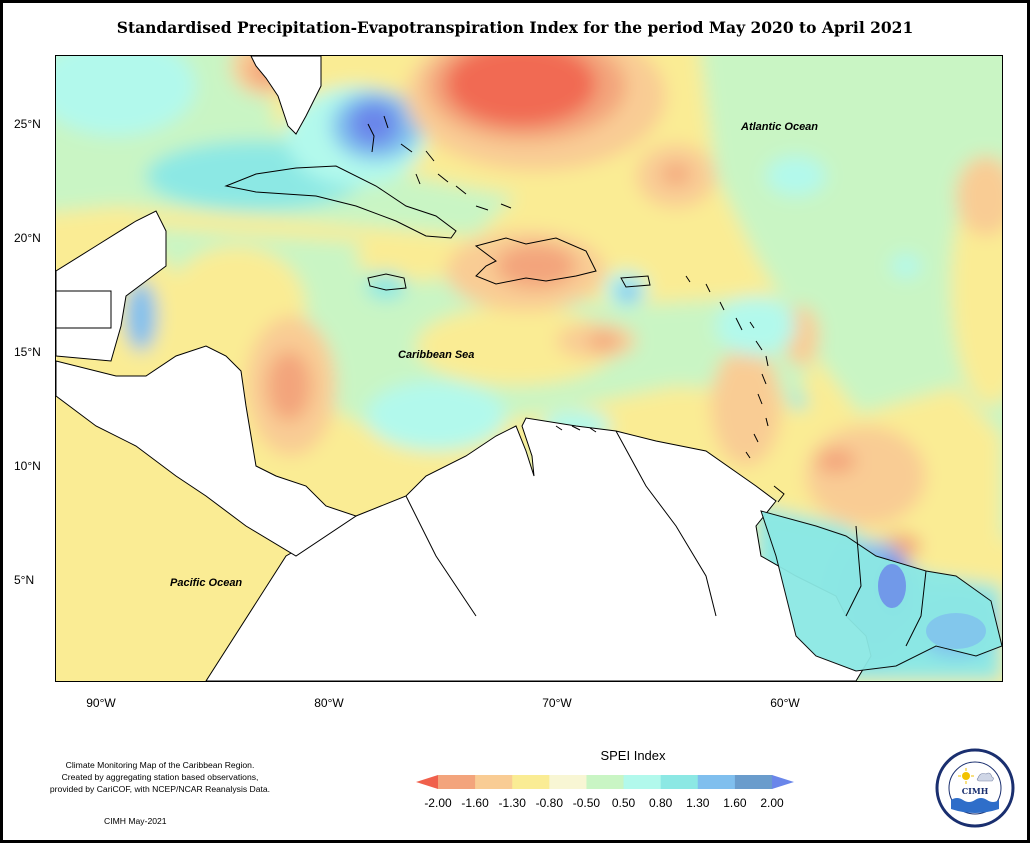  Describe the element at coordinates (438, 803) in the screenshot. I see `legend-tick-label: -2.00` at that location.